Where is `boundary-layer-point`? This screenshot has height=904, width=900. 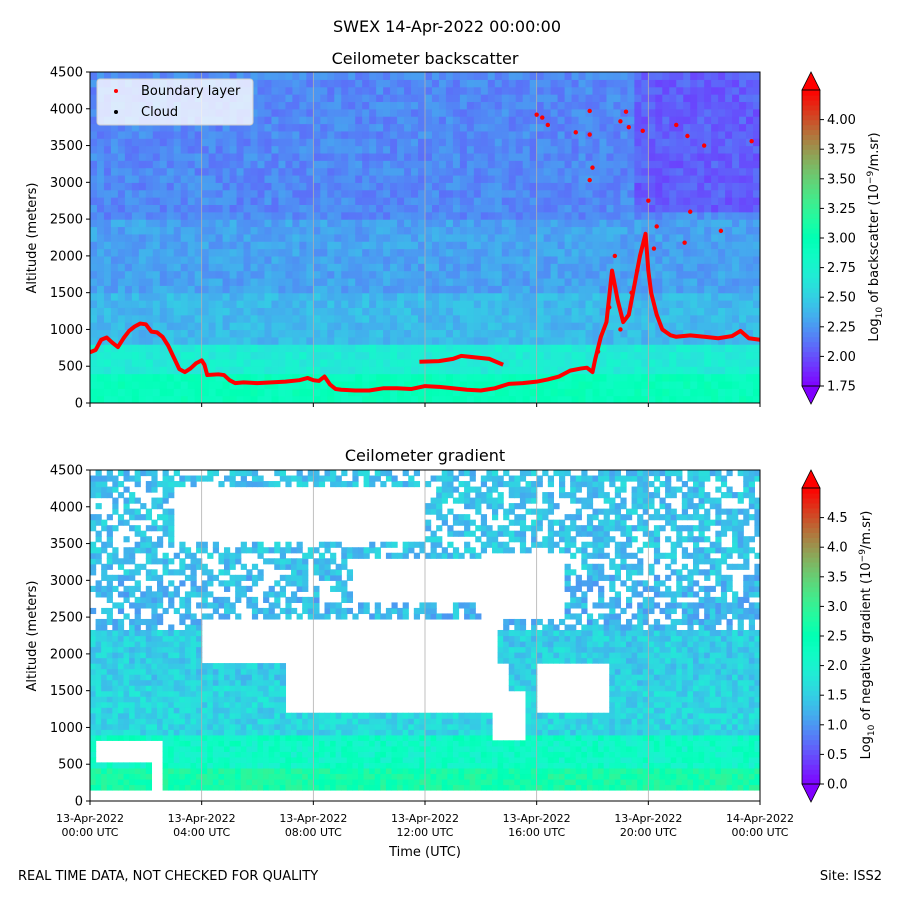 boundary-layer-point is located at coordinates (620, 121).